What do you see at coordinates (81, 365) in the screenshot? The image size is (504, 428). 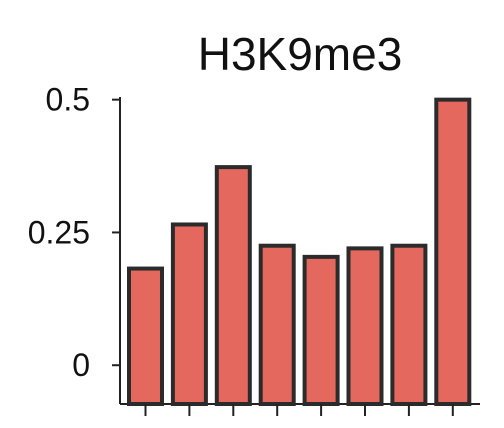 I see `y-tick-label: 0` at bounding box center [81, 365].